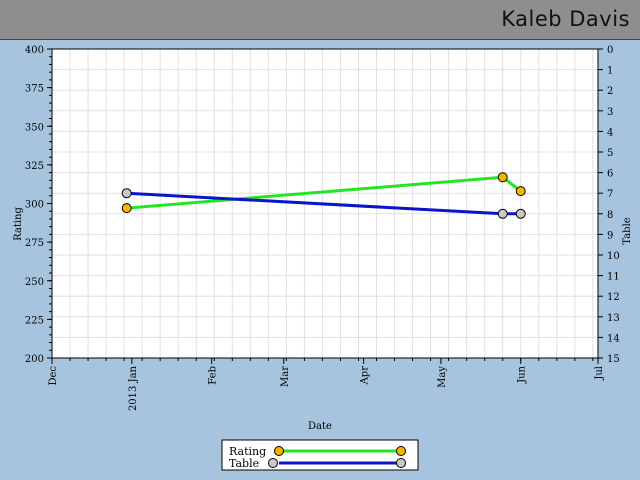  I want to click on right-axis-tick-label: 5, so click(610, 153).